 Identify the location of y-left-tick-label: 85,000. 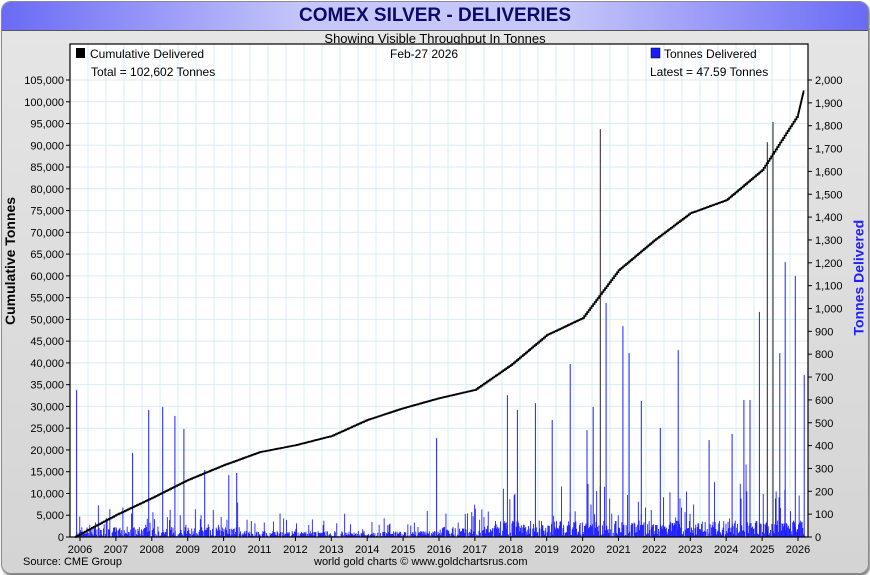
(47, 168).